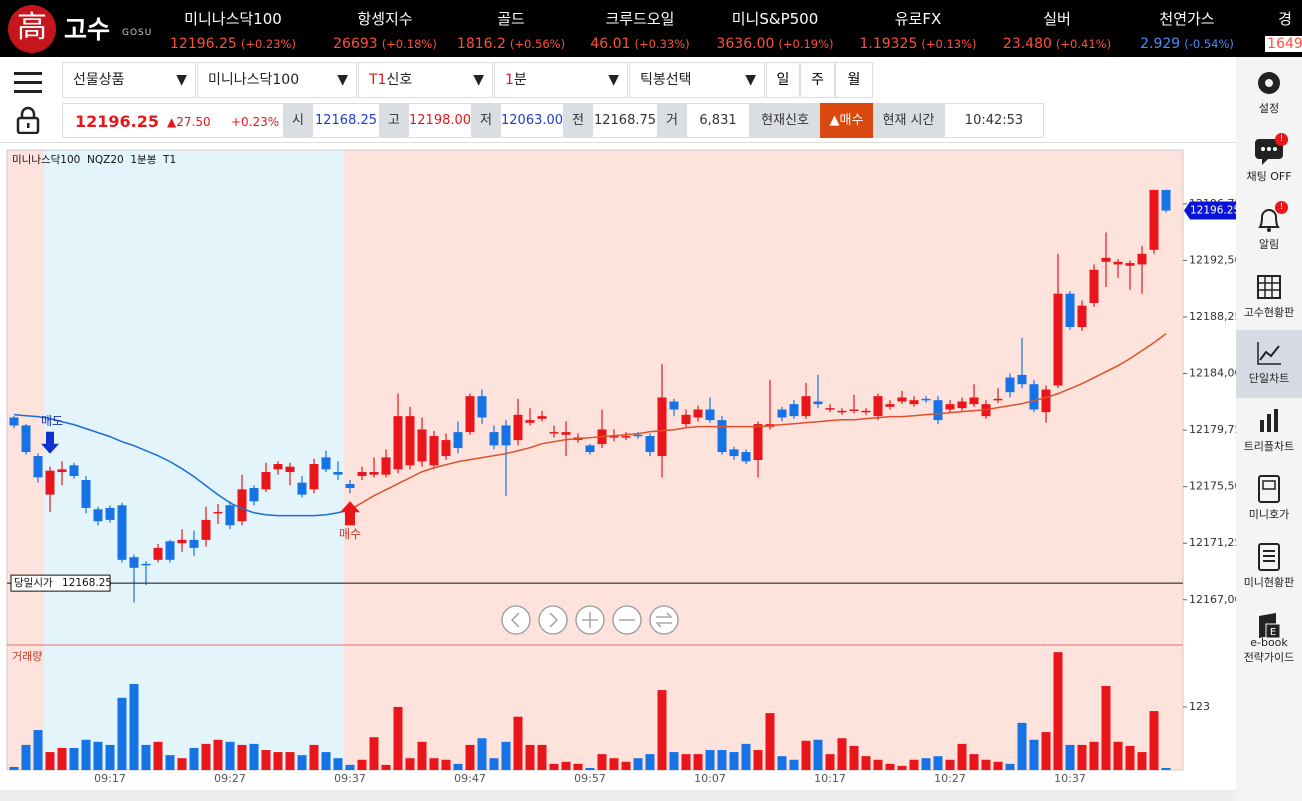 The width and height of the screenshot is (1302, 801). Describe the element at coordinates (486, 120) in the screenshot. I see `field-label: 저` at that location.